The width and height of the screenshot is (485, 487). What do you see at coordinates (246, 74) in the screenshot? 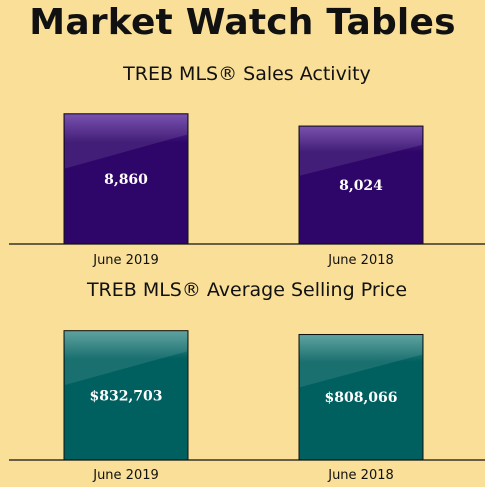
I see `chart-title: TREB MLS® Sales Activity` at bounding box center [246, 74].